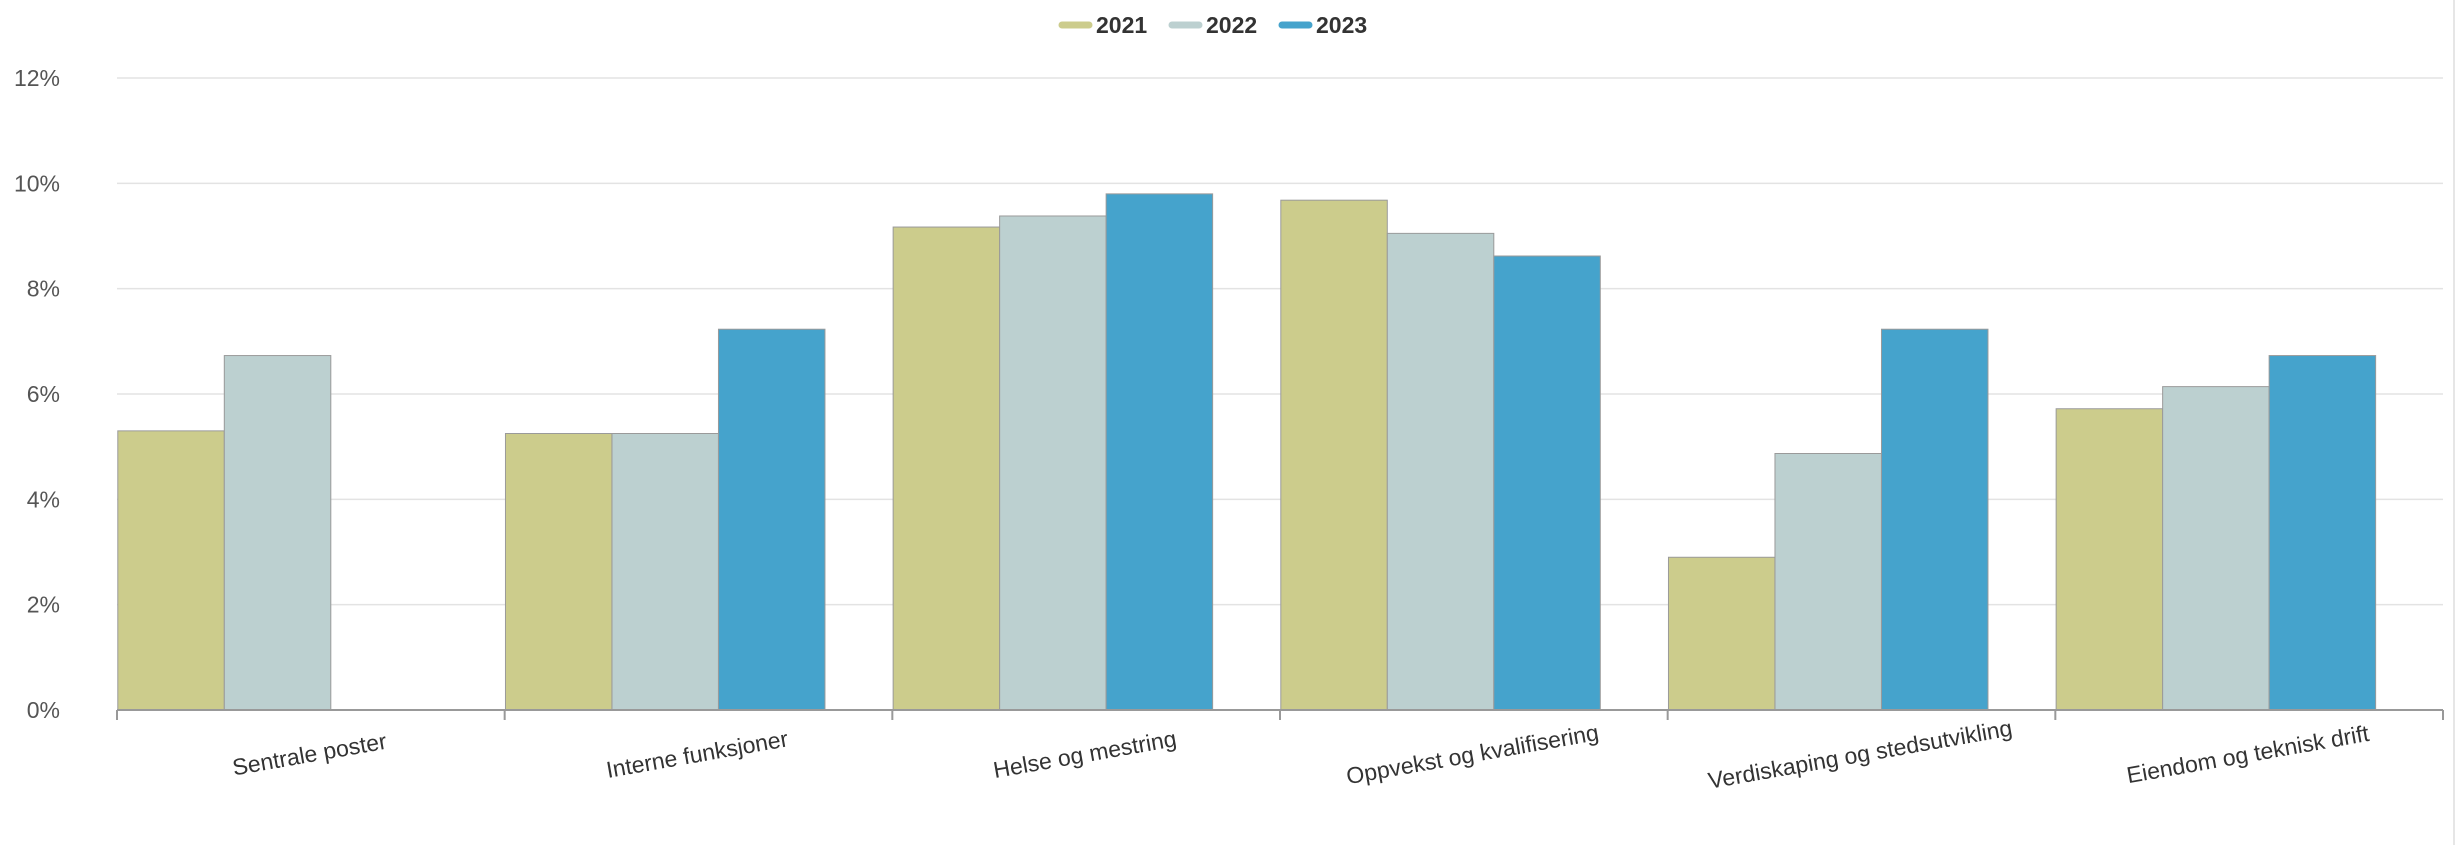 This screenshot has width=2455, height=850. What do you see at coordinates (37, 78) in the screenshot?
I see `y-tick-label: 12%` at bounding box center [37, 78].